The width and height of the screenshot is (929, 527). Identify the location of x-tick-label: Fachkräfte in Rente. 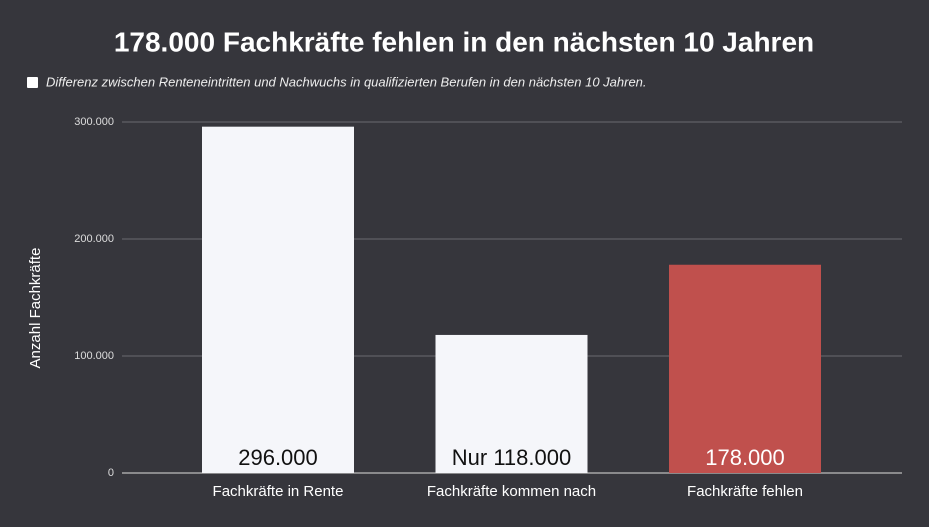
(278, 491).